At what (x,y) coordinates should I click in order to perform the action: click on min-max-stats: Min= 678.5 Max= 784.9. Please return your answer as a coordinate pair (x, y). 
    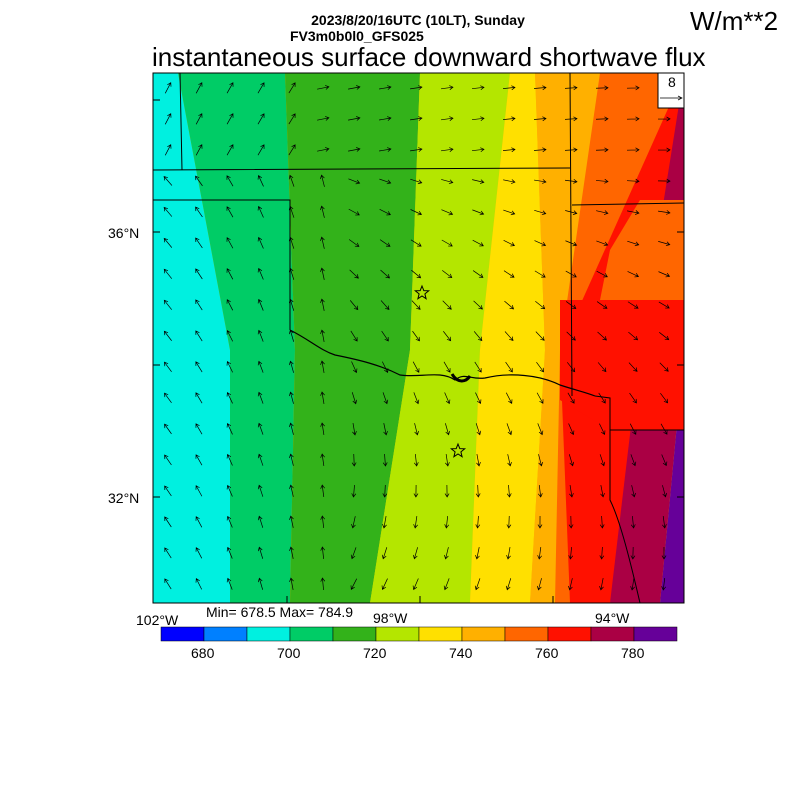
    Looking at the image, I should click on (280, 612).